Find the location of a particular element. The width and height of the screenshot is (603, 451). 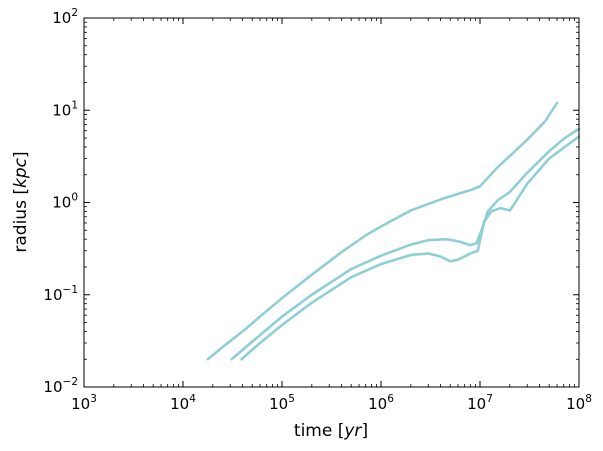

x-tick-label: 10⁵ is located at coordinates (282, 403).